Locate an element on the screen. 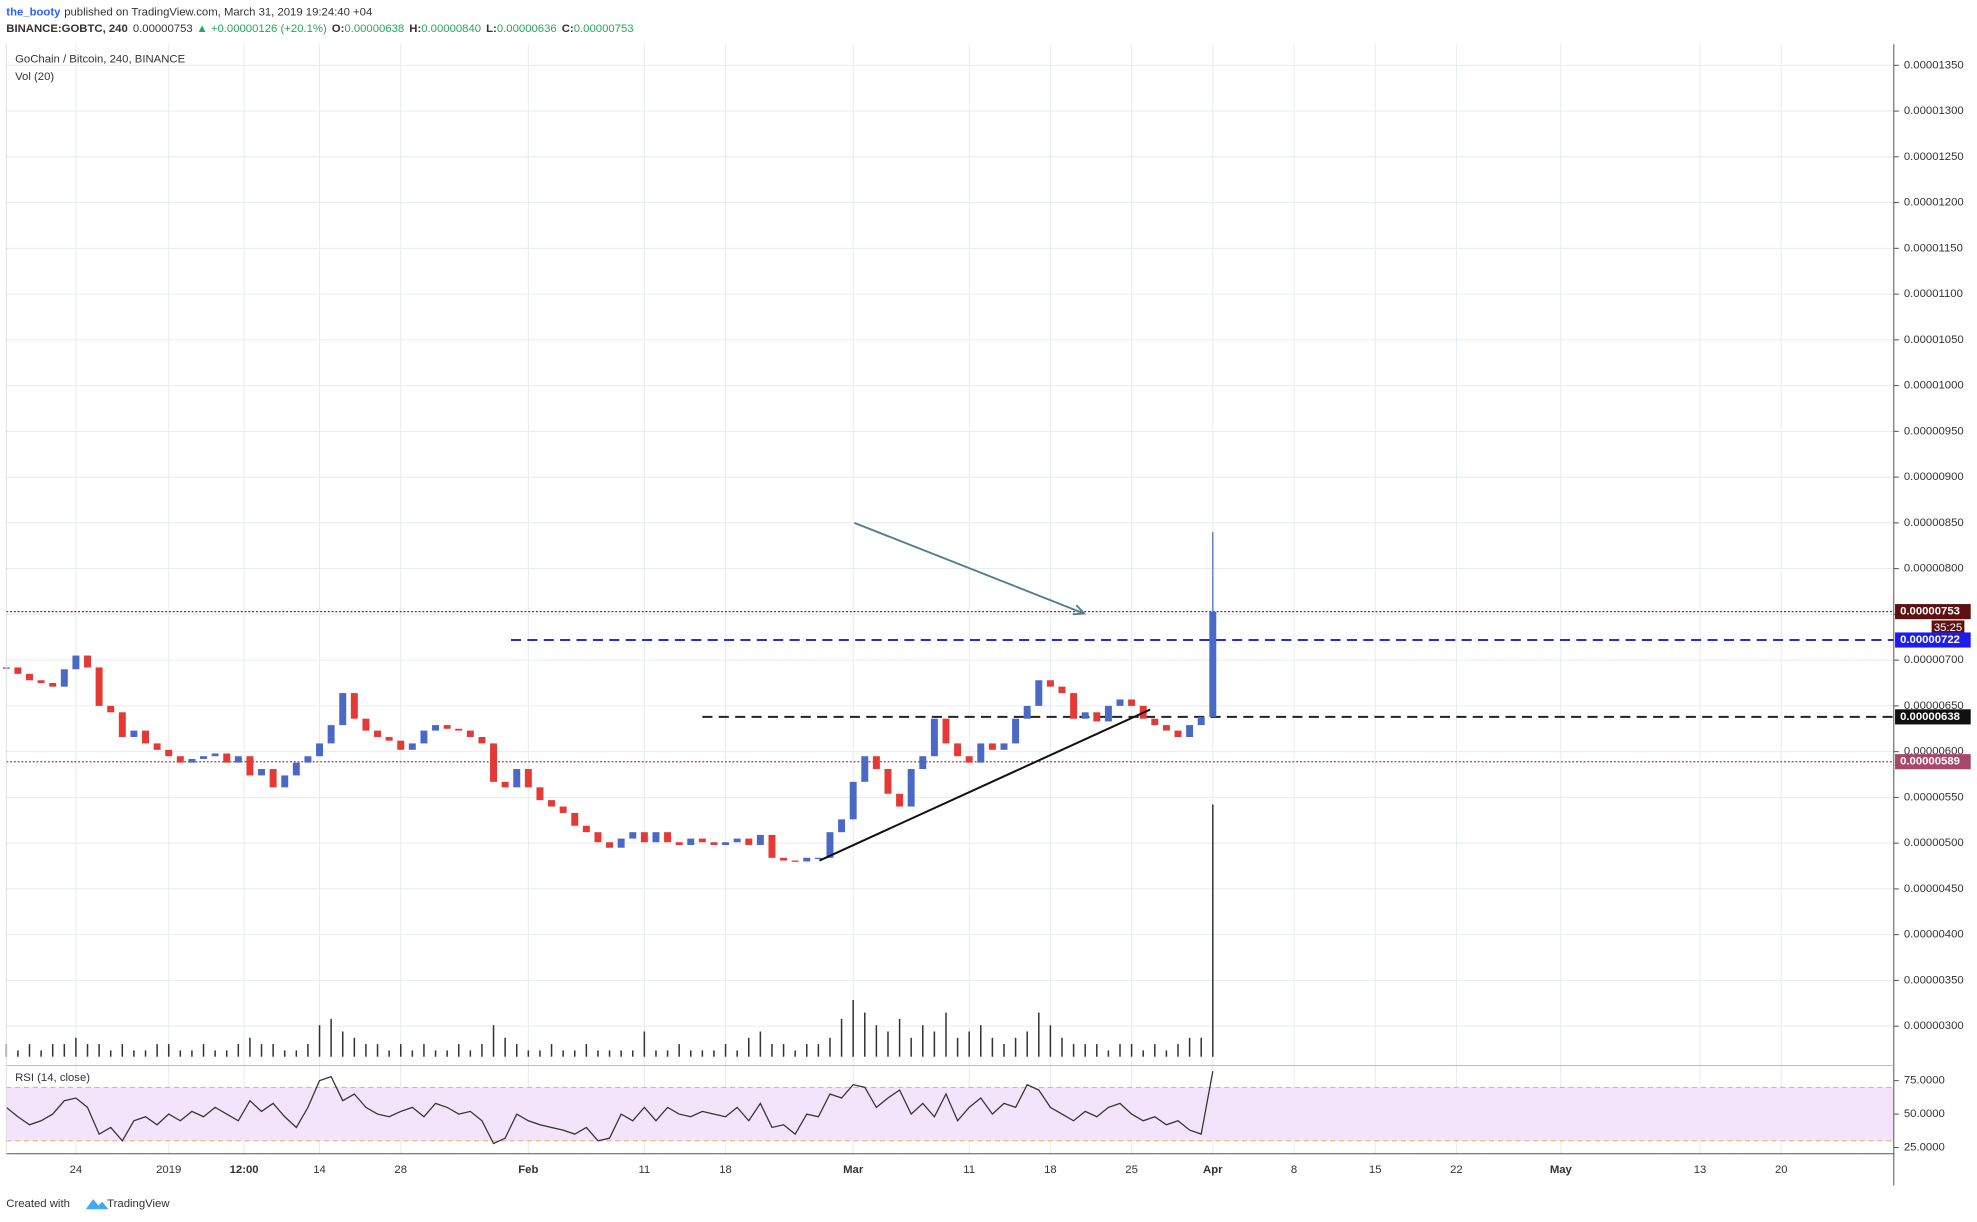 This screenshot has width=1977, height=1222. y-tick-label: 0.00000350 is located at coordinates (1934, 980).